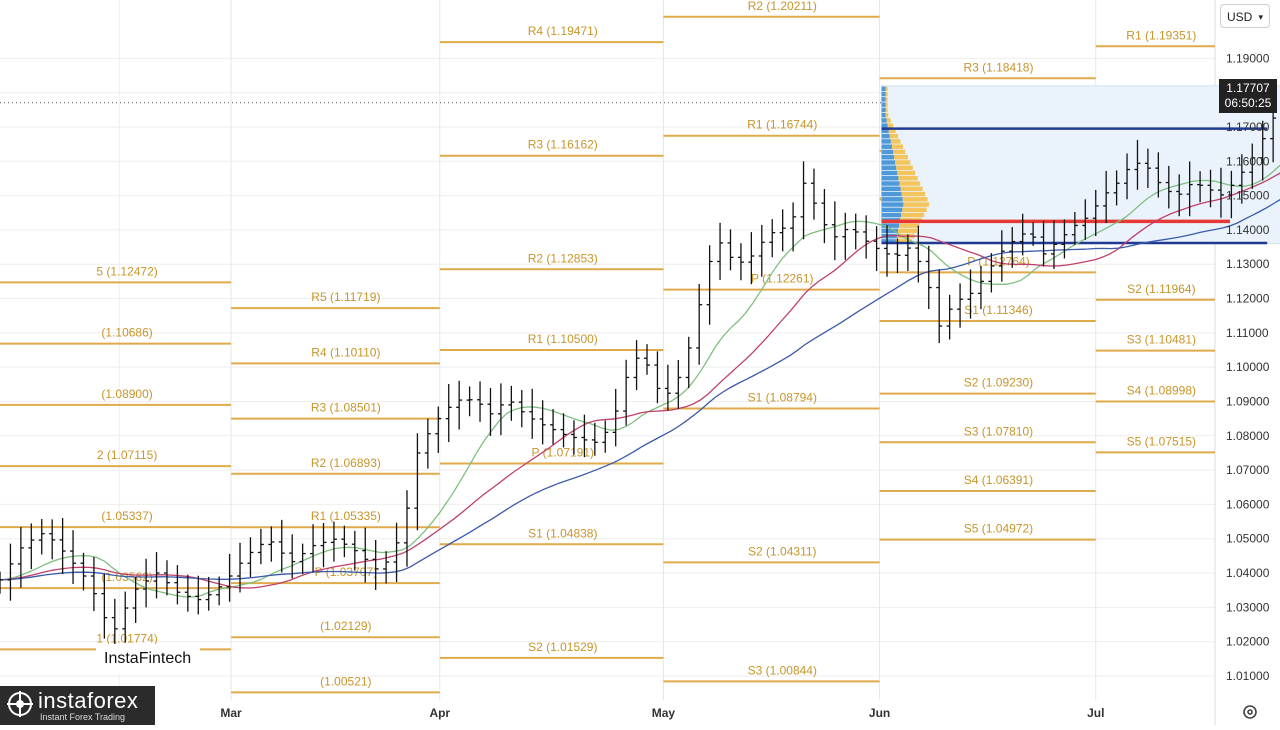  I want to click on settings-gear-icon, so click(1250, 712).